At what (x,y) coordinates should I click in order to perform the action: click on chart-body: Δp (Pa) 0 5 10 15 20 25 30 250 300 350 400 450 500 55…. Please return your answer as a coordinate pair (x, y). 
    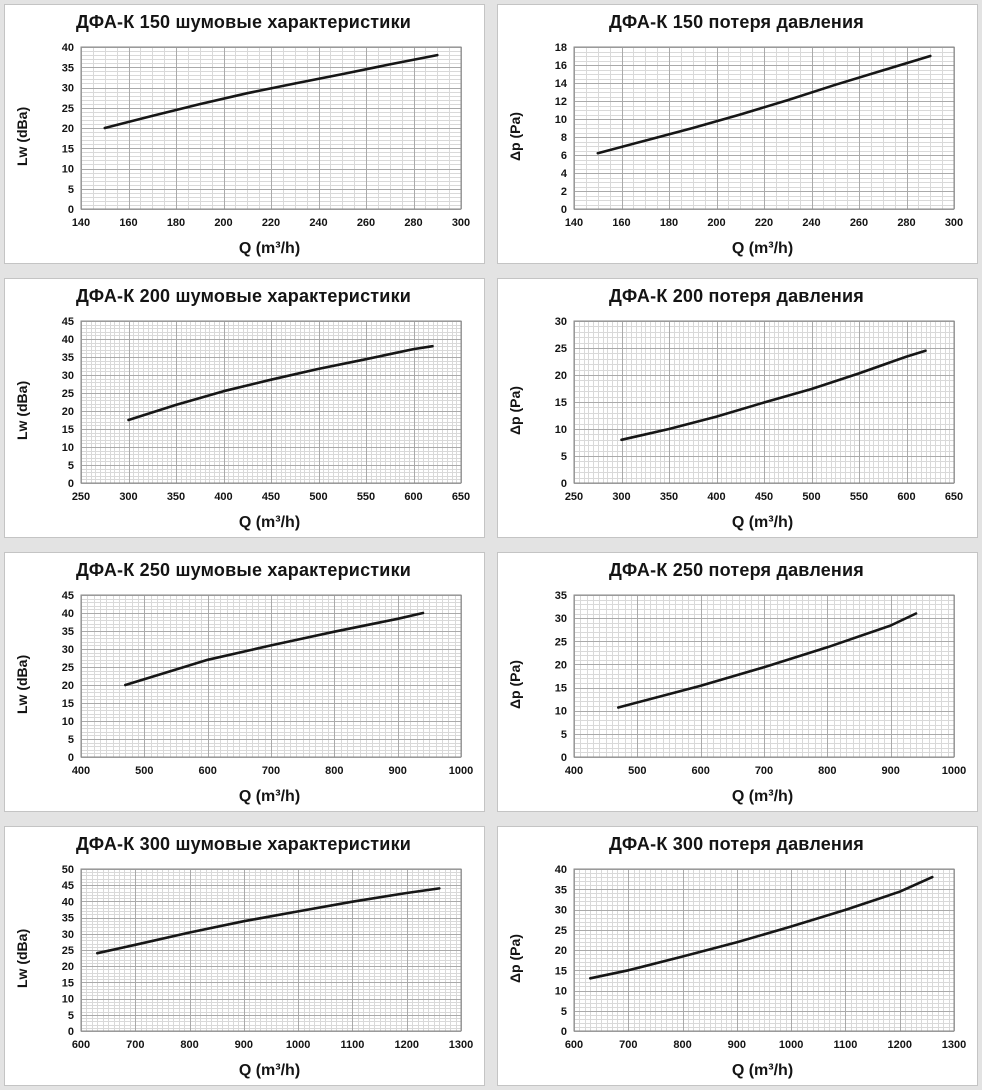
    Looking at the image, I should click on (736, 410).